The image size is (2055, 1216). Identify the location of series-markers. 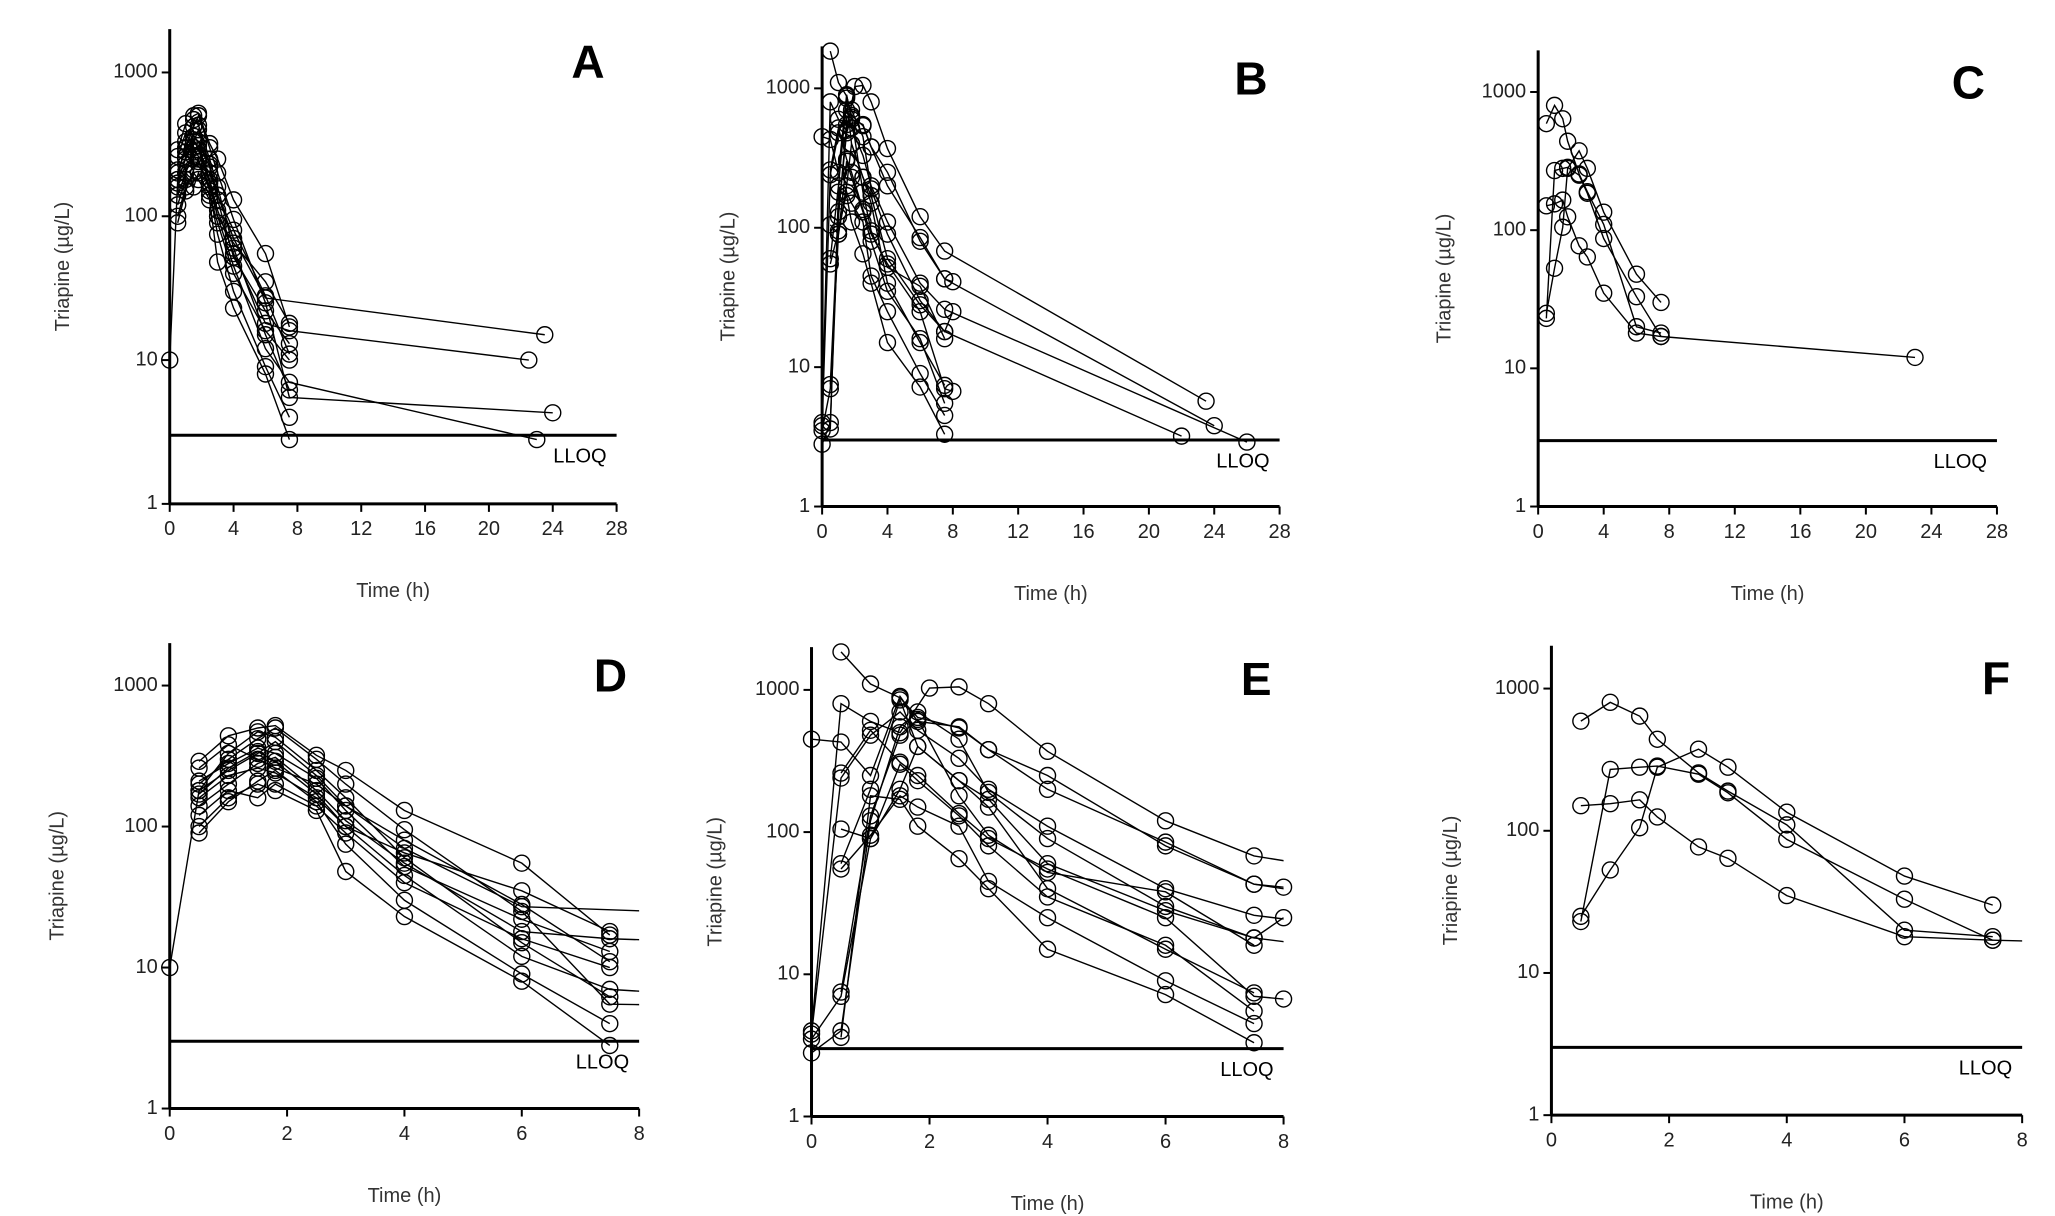
(361, 276).